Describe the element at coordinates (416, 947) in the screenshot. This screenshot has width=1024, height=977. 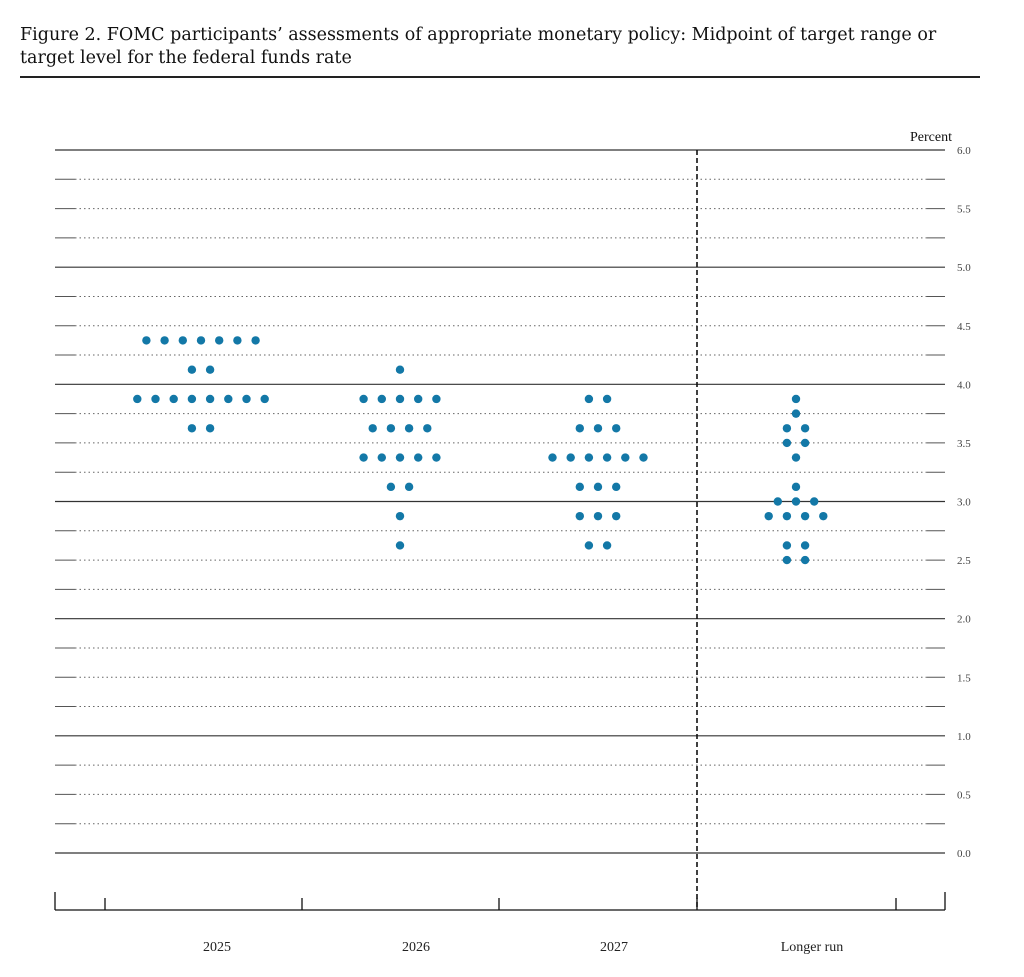
I see `x-tick-label: 2026` at that location.